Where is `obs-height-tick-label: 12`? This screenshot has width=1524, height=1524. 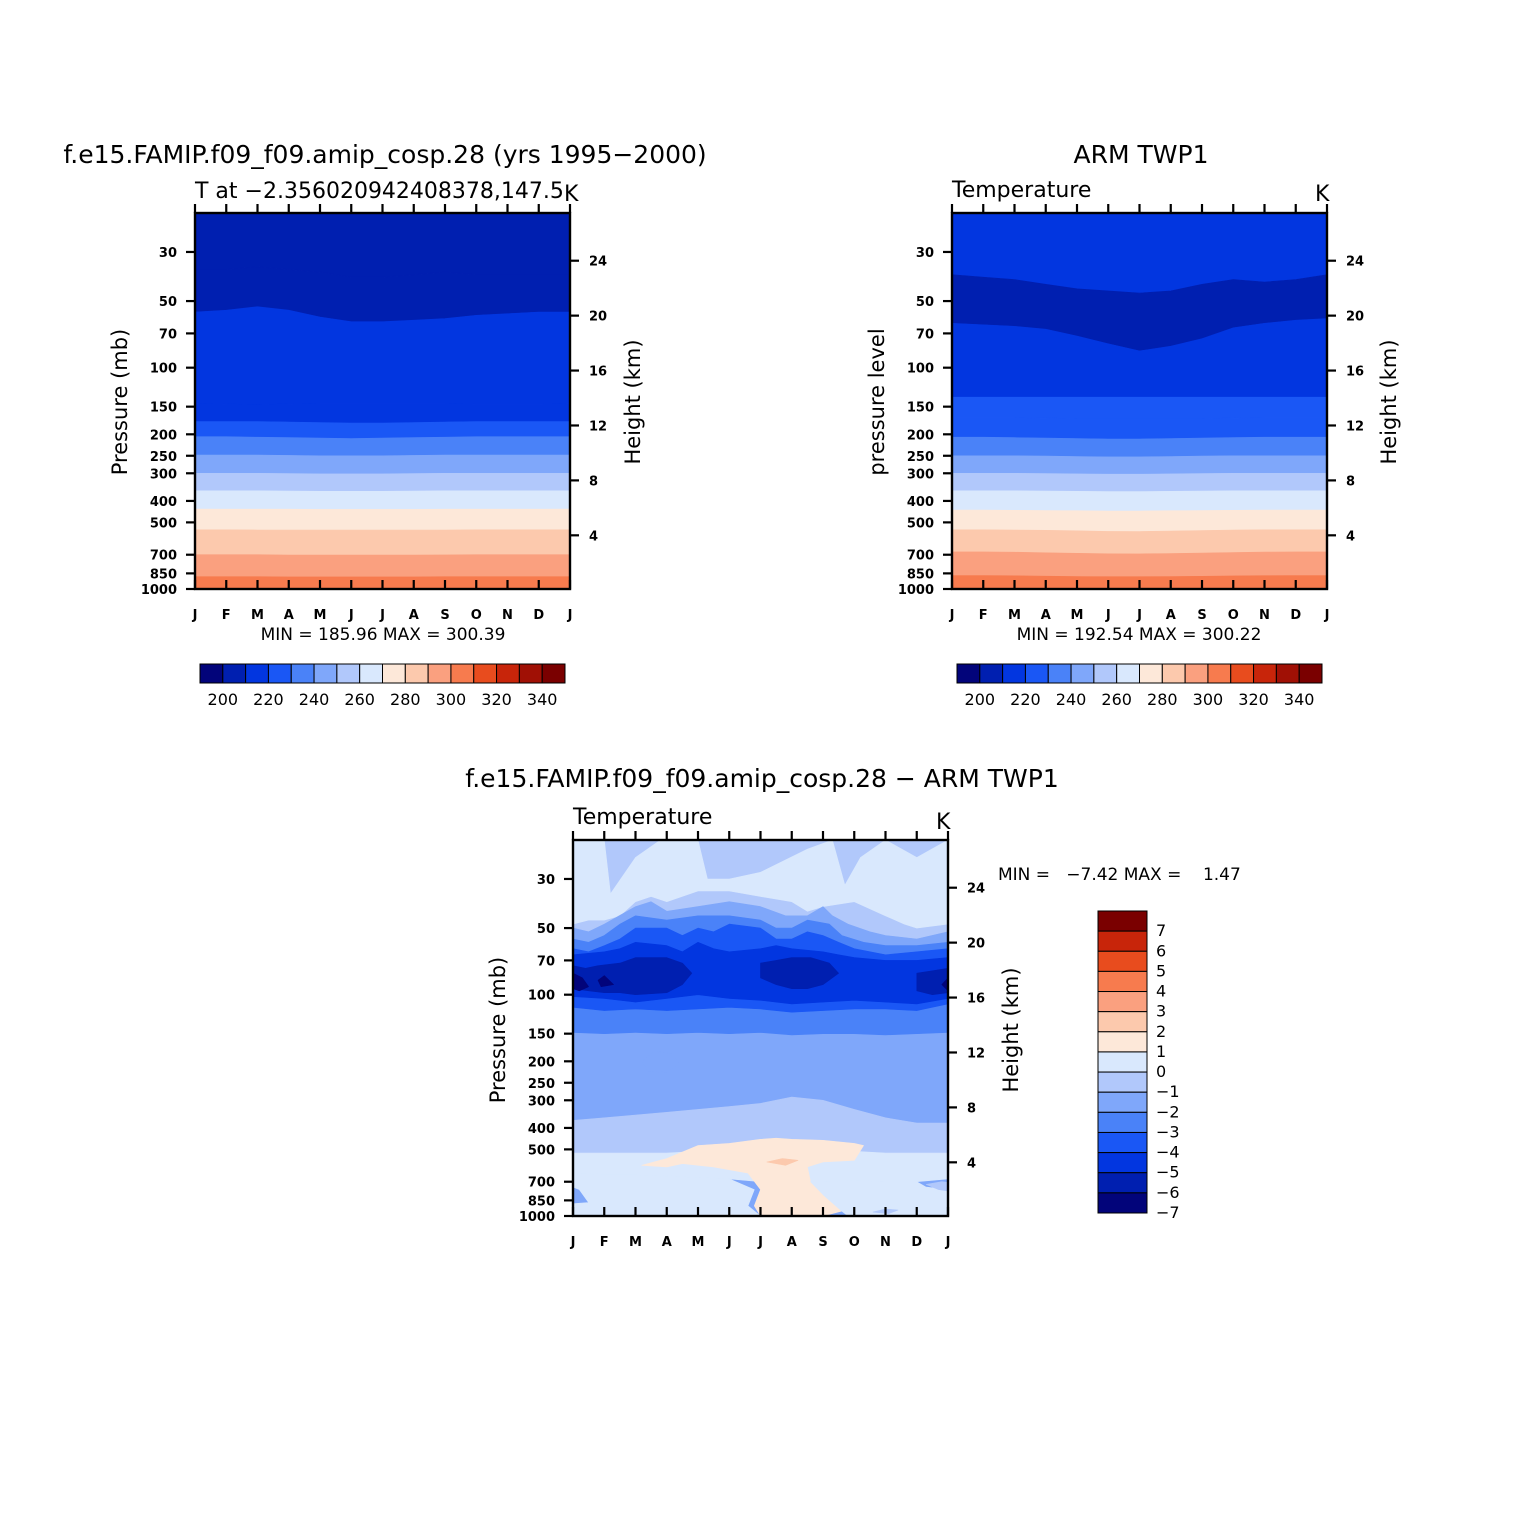 obs-height-tick-label: 12 is located at coordinates (1355, 426).